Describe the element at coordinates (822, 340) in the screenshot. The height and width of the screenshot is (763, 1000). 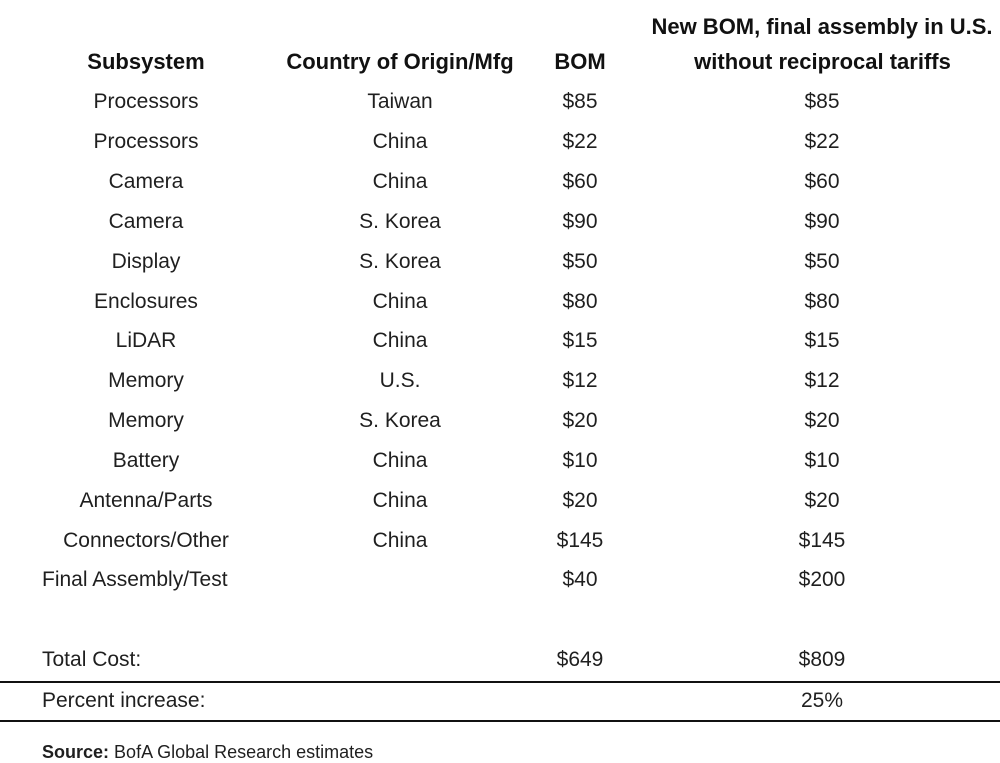
I see `row-new-bom: $15` at that location.